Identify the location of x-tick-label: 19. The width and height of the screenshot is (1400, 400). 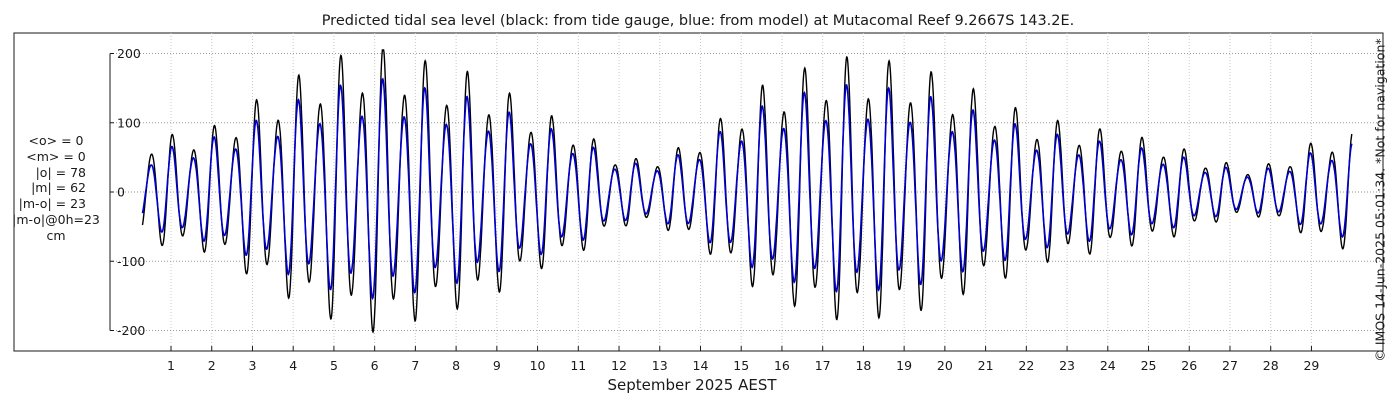
(904, 365).